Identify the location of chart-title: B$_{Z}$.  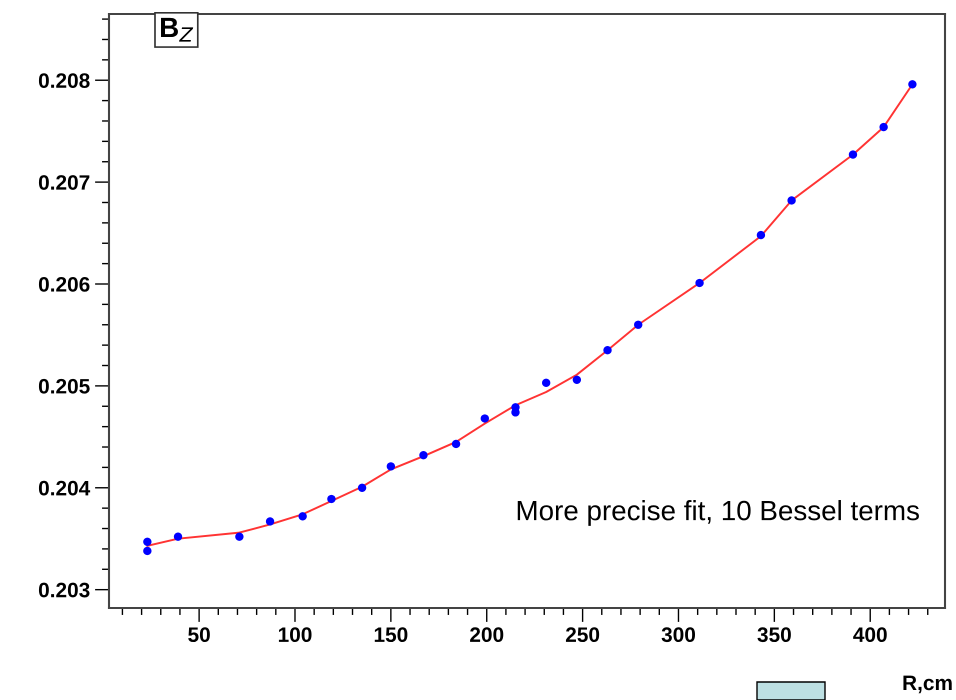
(177, 30).